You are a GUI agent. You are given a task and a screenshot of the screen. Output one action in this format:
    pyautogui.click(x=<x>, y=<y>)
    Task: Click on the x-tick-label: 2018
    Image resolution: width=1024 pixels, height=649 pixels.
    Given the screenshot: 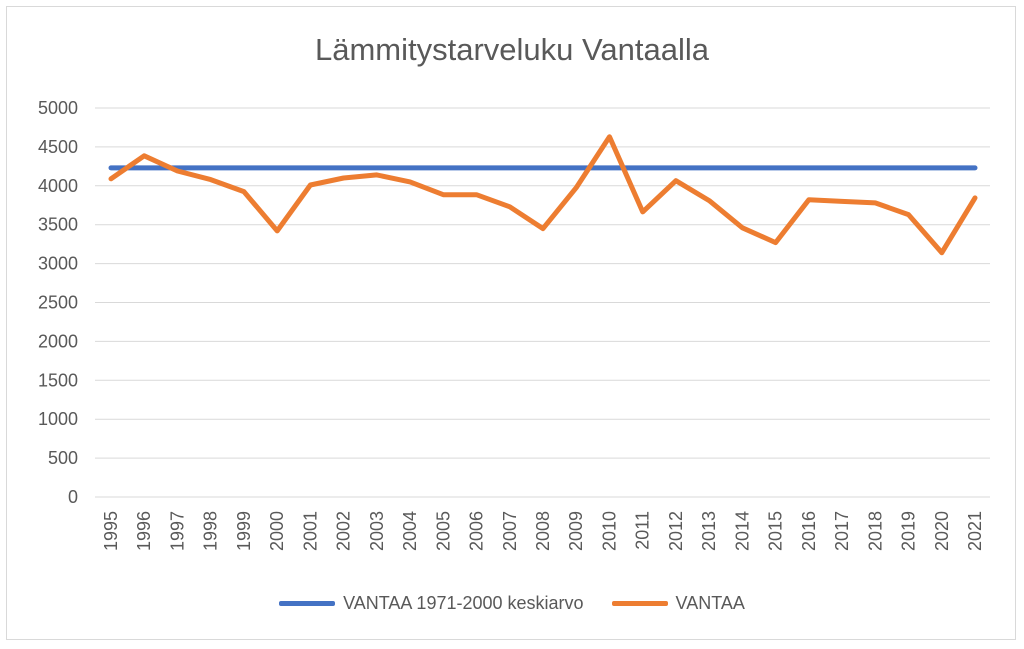 What is the action you would take?
    pyautogui.click(x=875, y=531)
    